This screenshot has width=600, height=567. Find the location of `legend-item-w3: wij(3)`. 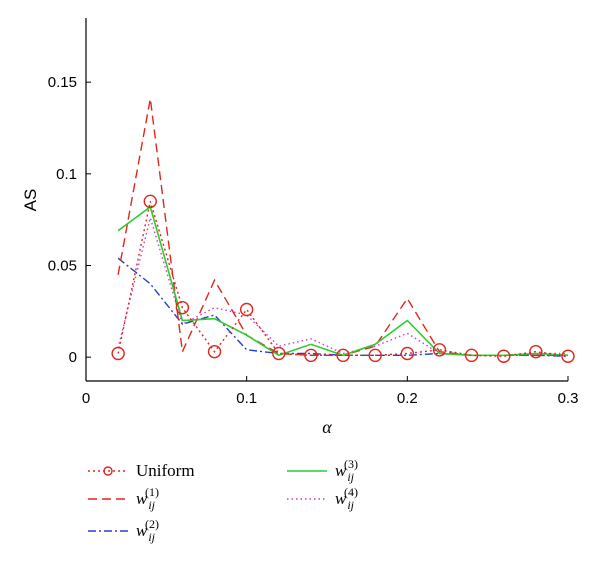

legend-item-w3: wij(3) is located at coordinates (322, 470).